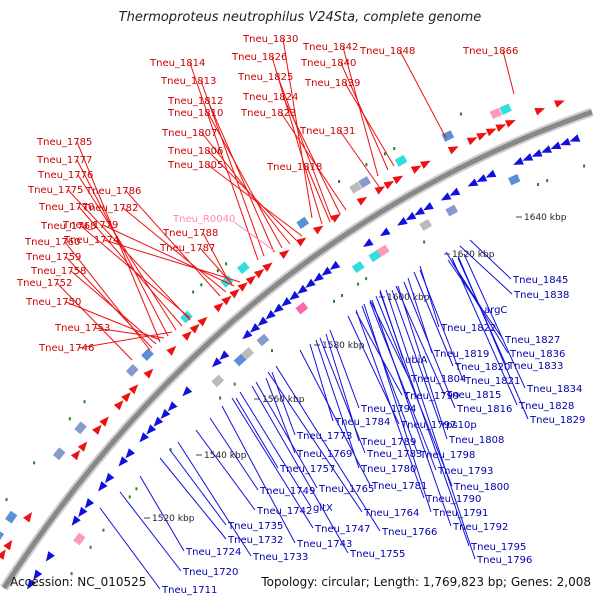 This screenshot has height=600, width=600. Describe the element at coordinates (388, 442) in the screenshot. I see `reverse-gene-label: Tneu_1789` at that location.